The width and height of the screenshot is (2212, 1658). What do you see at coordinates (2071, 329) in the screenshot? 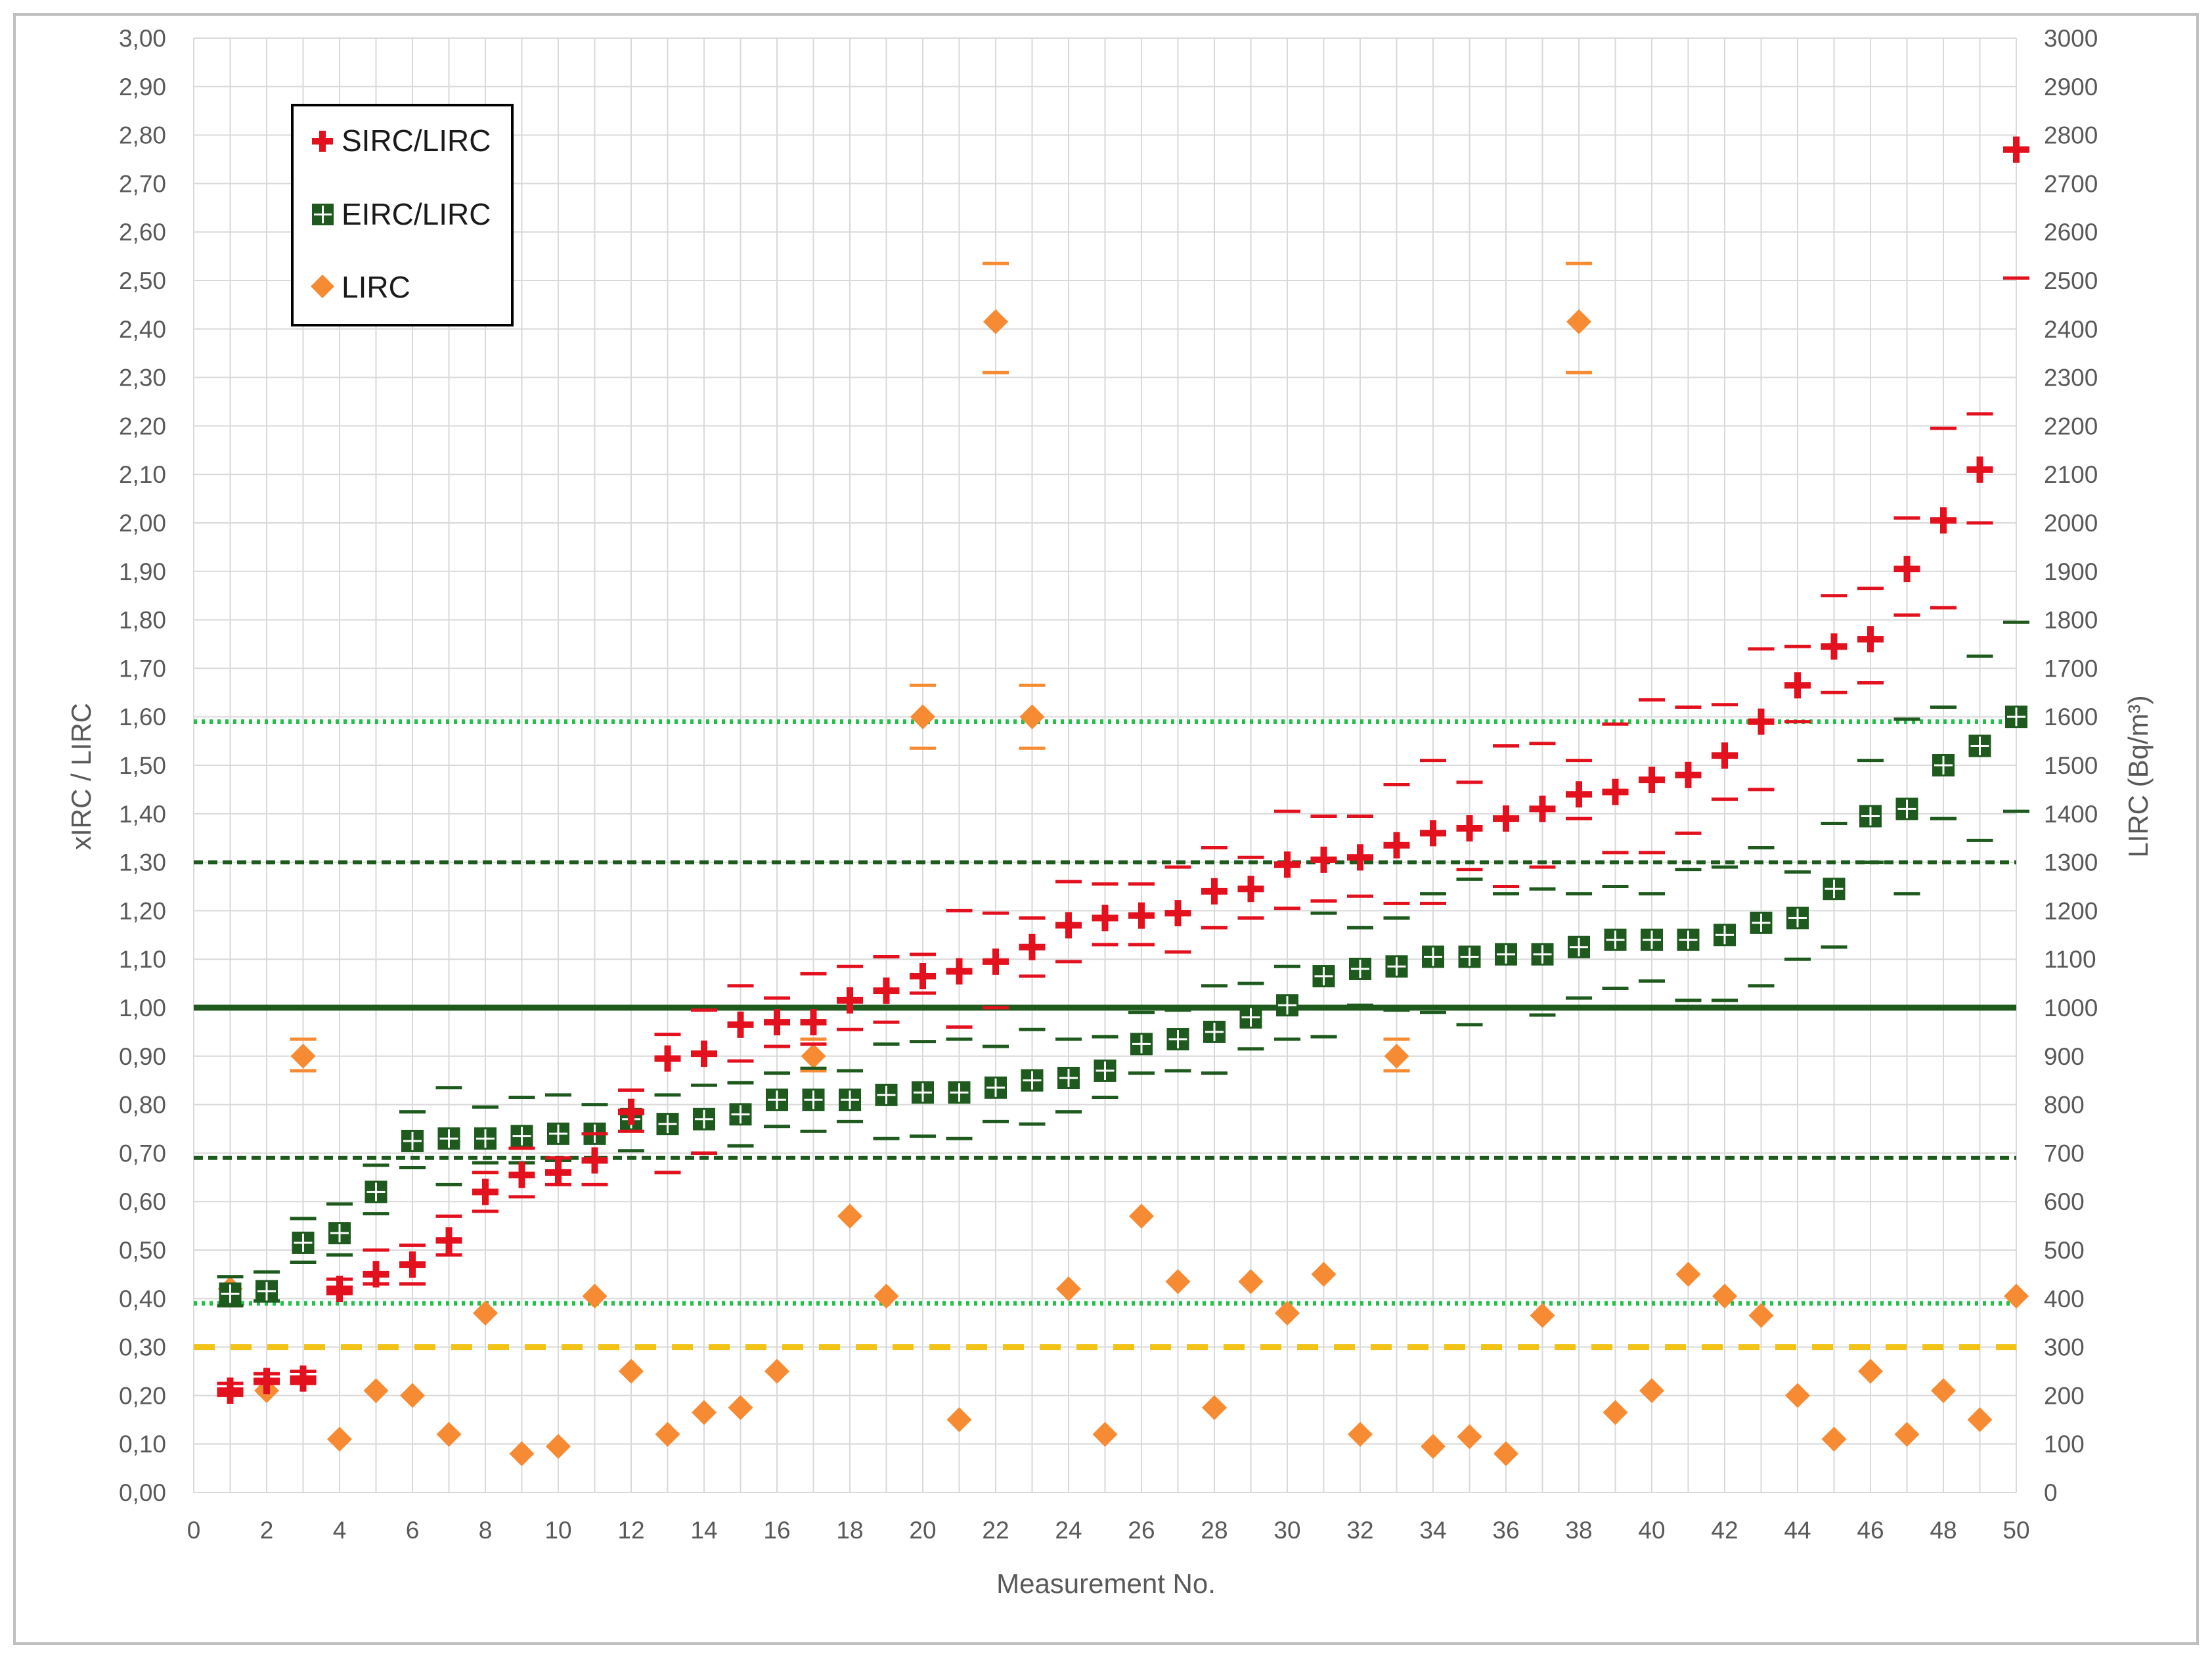
I see `y2-tick-label: 2400` at bounding box center [2071, 329].